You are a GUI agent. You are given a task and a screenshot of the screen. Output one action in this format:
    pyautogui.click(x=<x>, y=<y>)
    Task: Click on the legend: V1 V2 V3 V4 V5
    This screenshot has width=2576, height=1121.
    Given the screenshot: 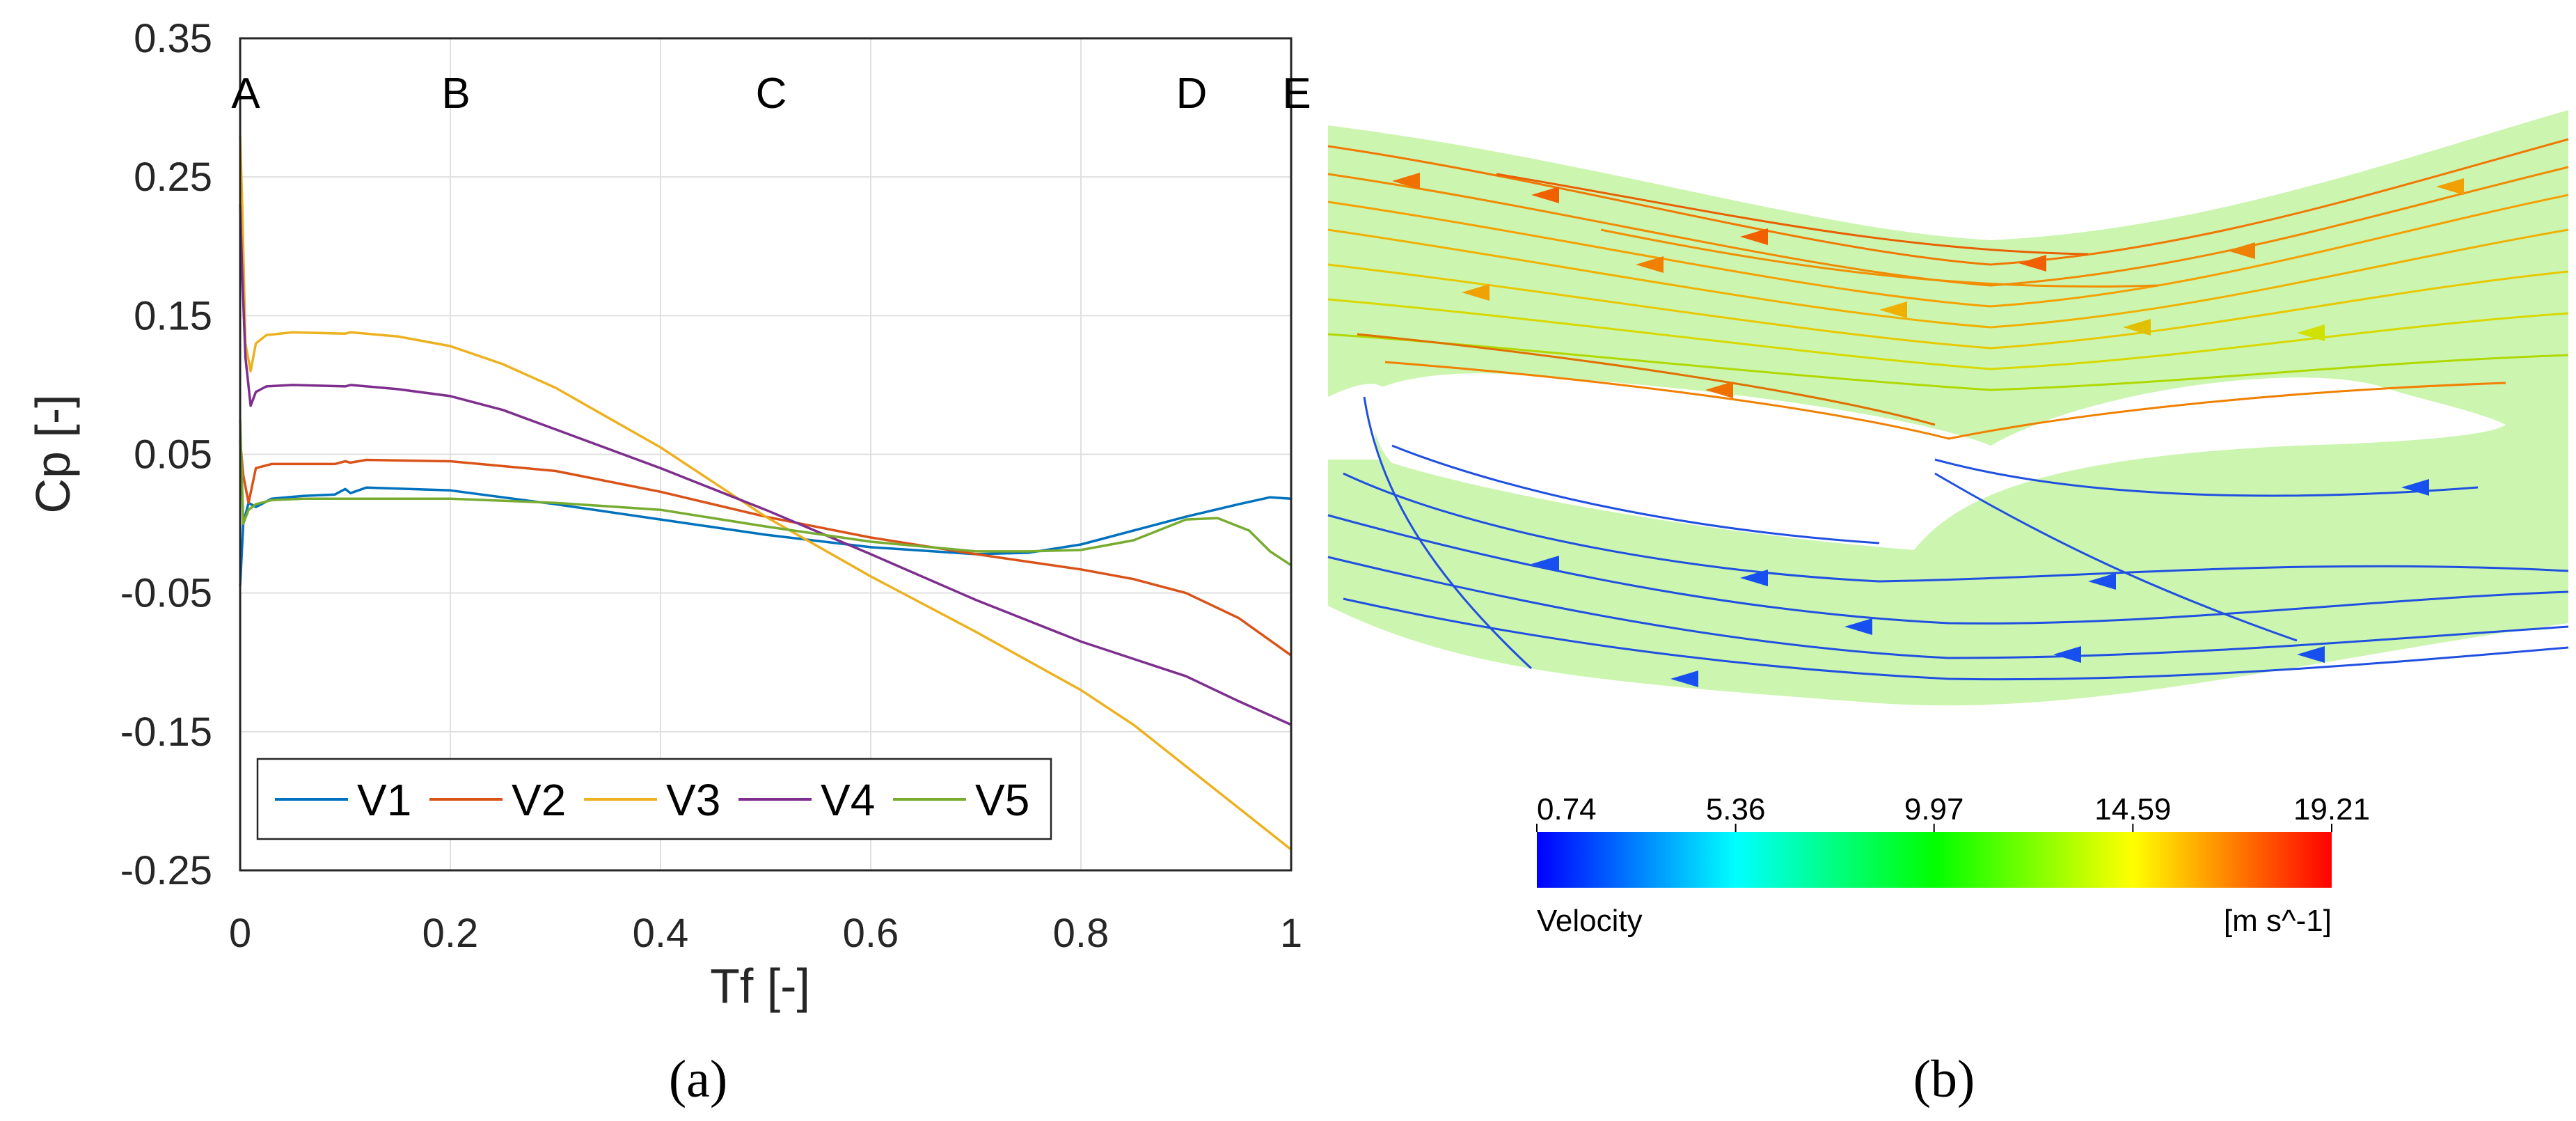 What is the action you would take?
    pyautogui.click(x=654, y=799)
    